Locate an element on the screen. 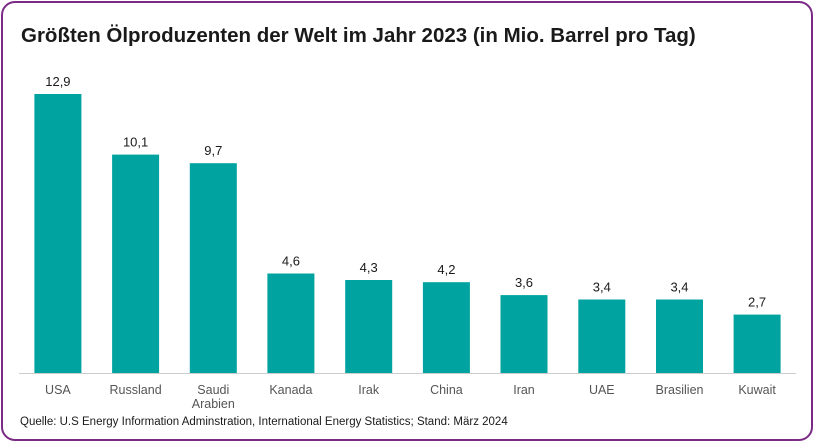  category-label: USA is located at coordinates (58, 390).